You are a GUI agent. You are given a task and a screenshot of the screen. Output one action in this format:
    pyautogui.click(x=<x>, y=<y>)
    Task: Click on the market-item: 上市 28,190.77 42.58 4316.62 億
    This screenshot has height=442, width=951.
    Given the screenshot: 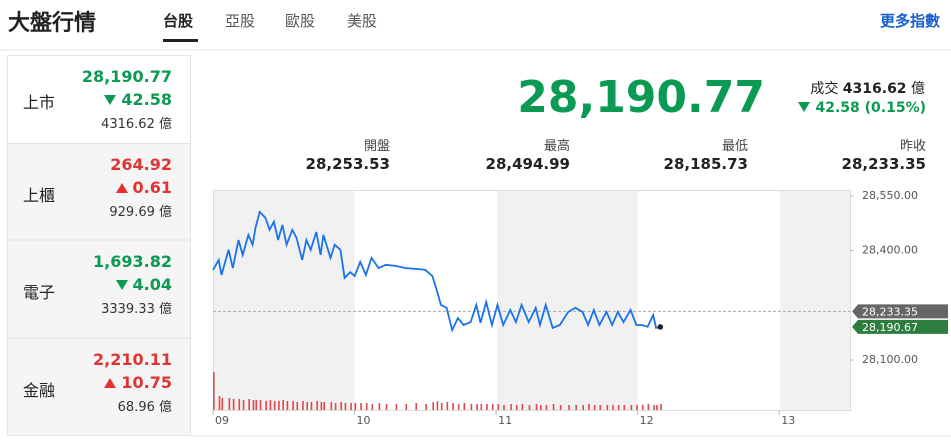 What is the action you would take?
    pyautogui.click(x=98, y=99)
    